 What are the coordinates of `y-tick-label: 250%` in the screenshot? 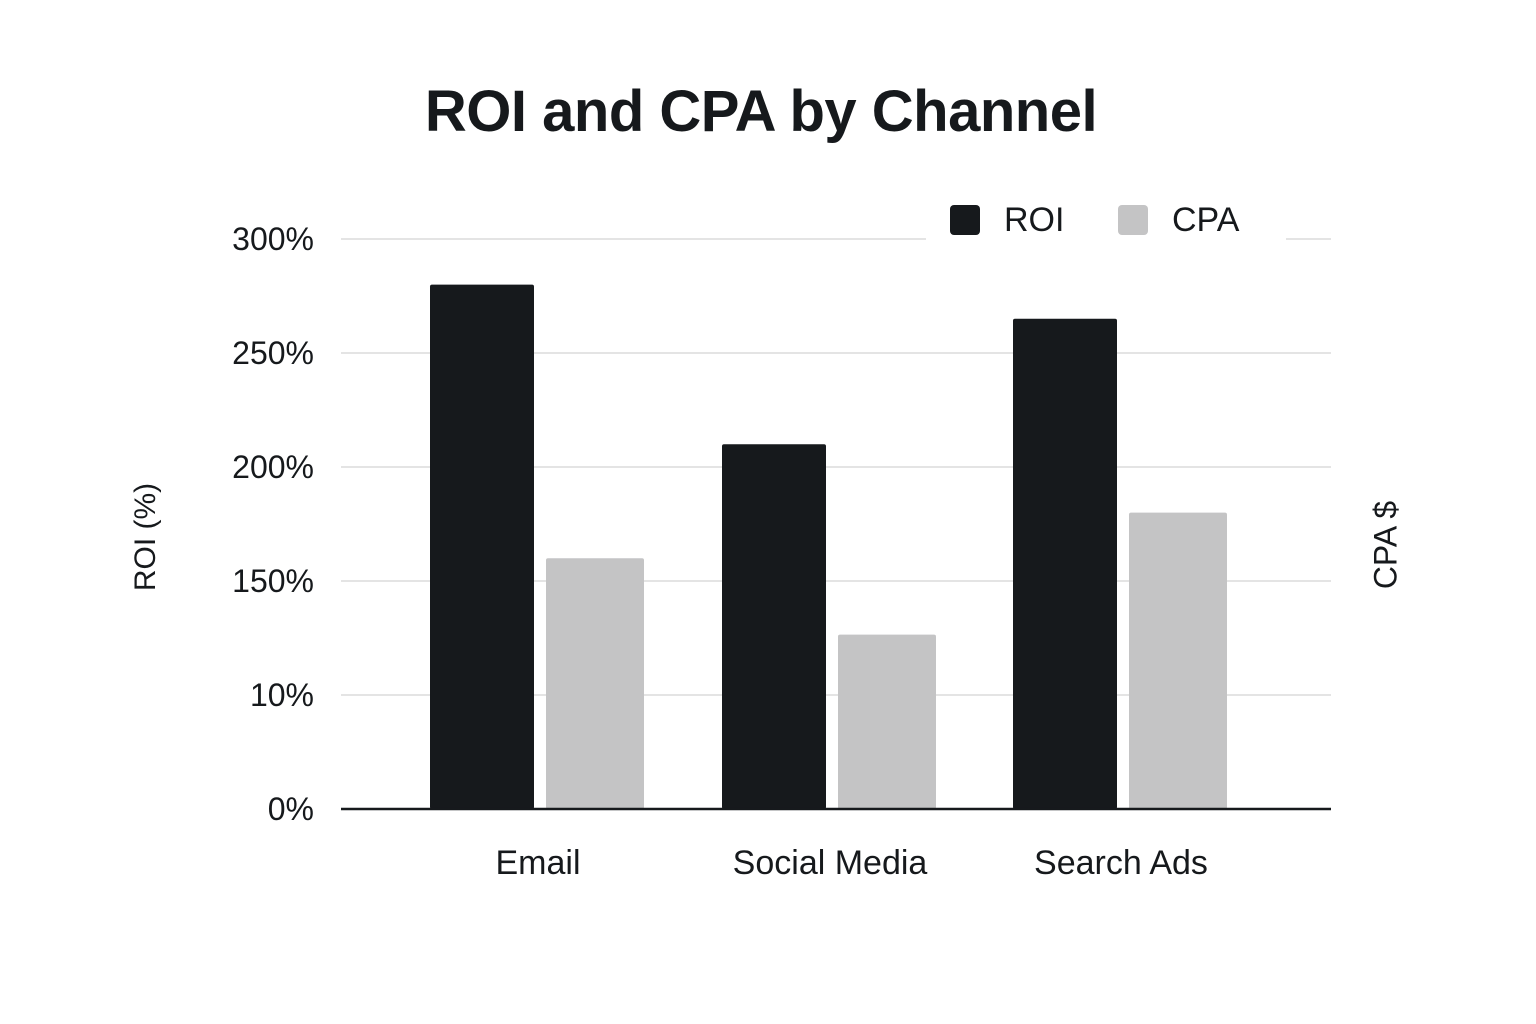 It's located at (273, 353).